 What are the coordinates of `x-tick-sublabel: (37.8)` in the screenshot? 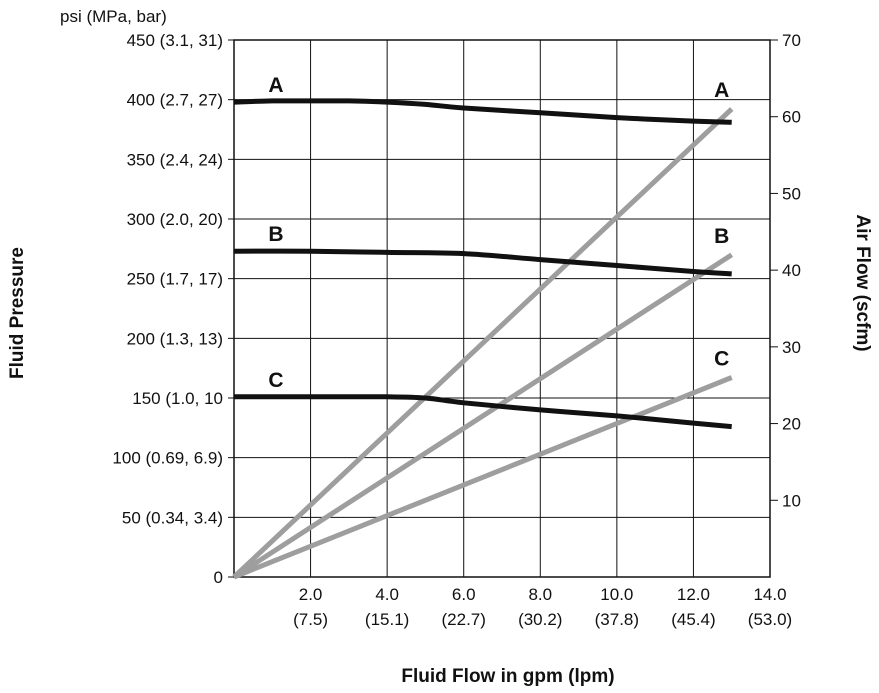 It's located at (617, 619).